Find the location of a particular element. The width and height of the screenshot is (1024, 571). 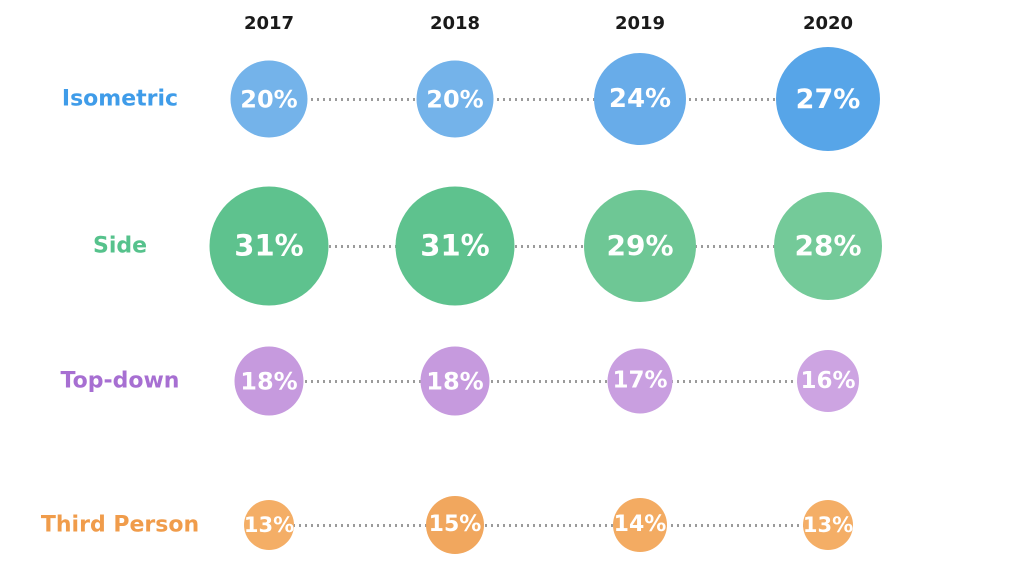

bubble-third-person-2017: 13% is located at coordinates (269, 525).